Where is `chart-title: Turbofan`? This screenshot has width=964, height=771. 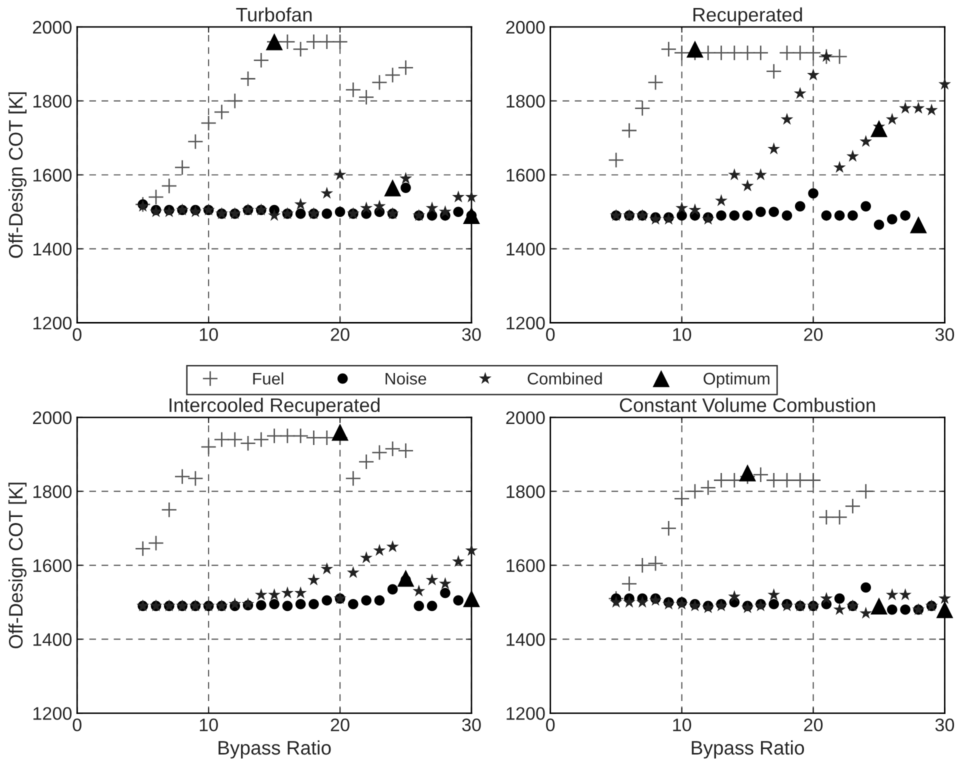
chart-title: Turbofan is located at coordinates (274, 14).